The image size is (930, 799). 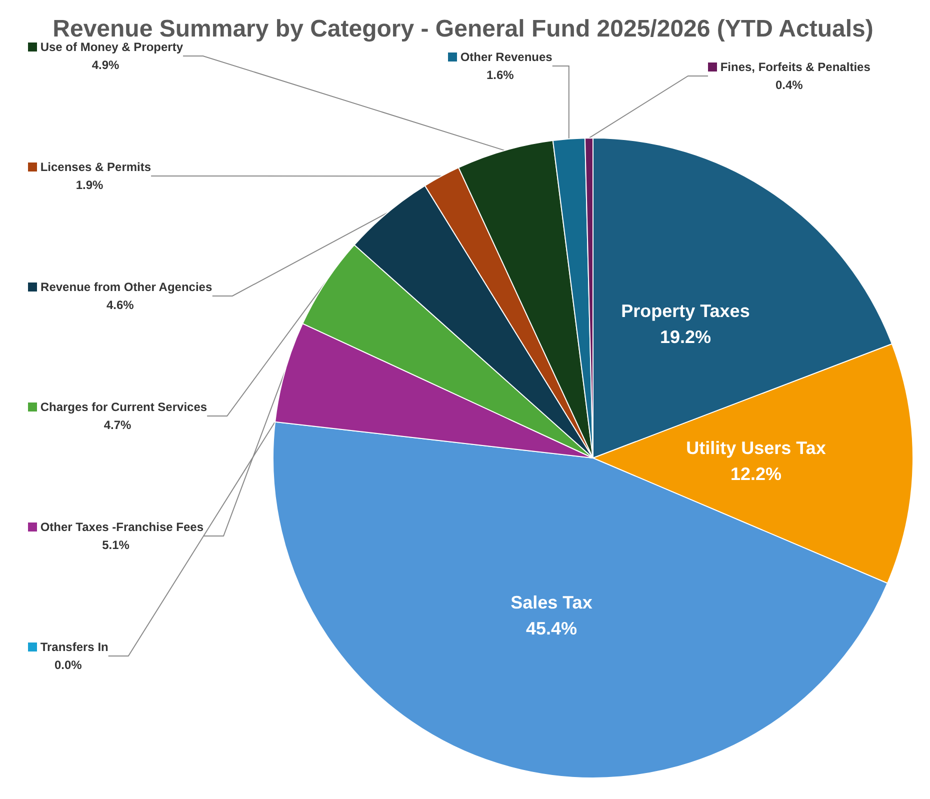 What do you see at coordinates (685, 310) in the screenshot?
I see `slice-label: Property Taxes` at bounding box center [685, 310].